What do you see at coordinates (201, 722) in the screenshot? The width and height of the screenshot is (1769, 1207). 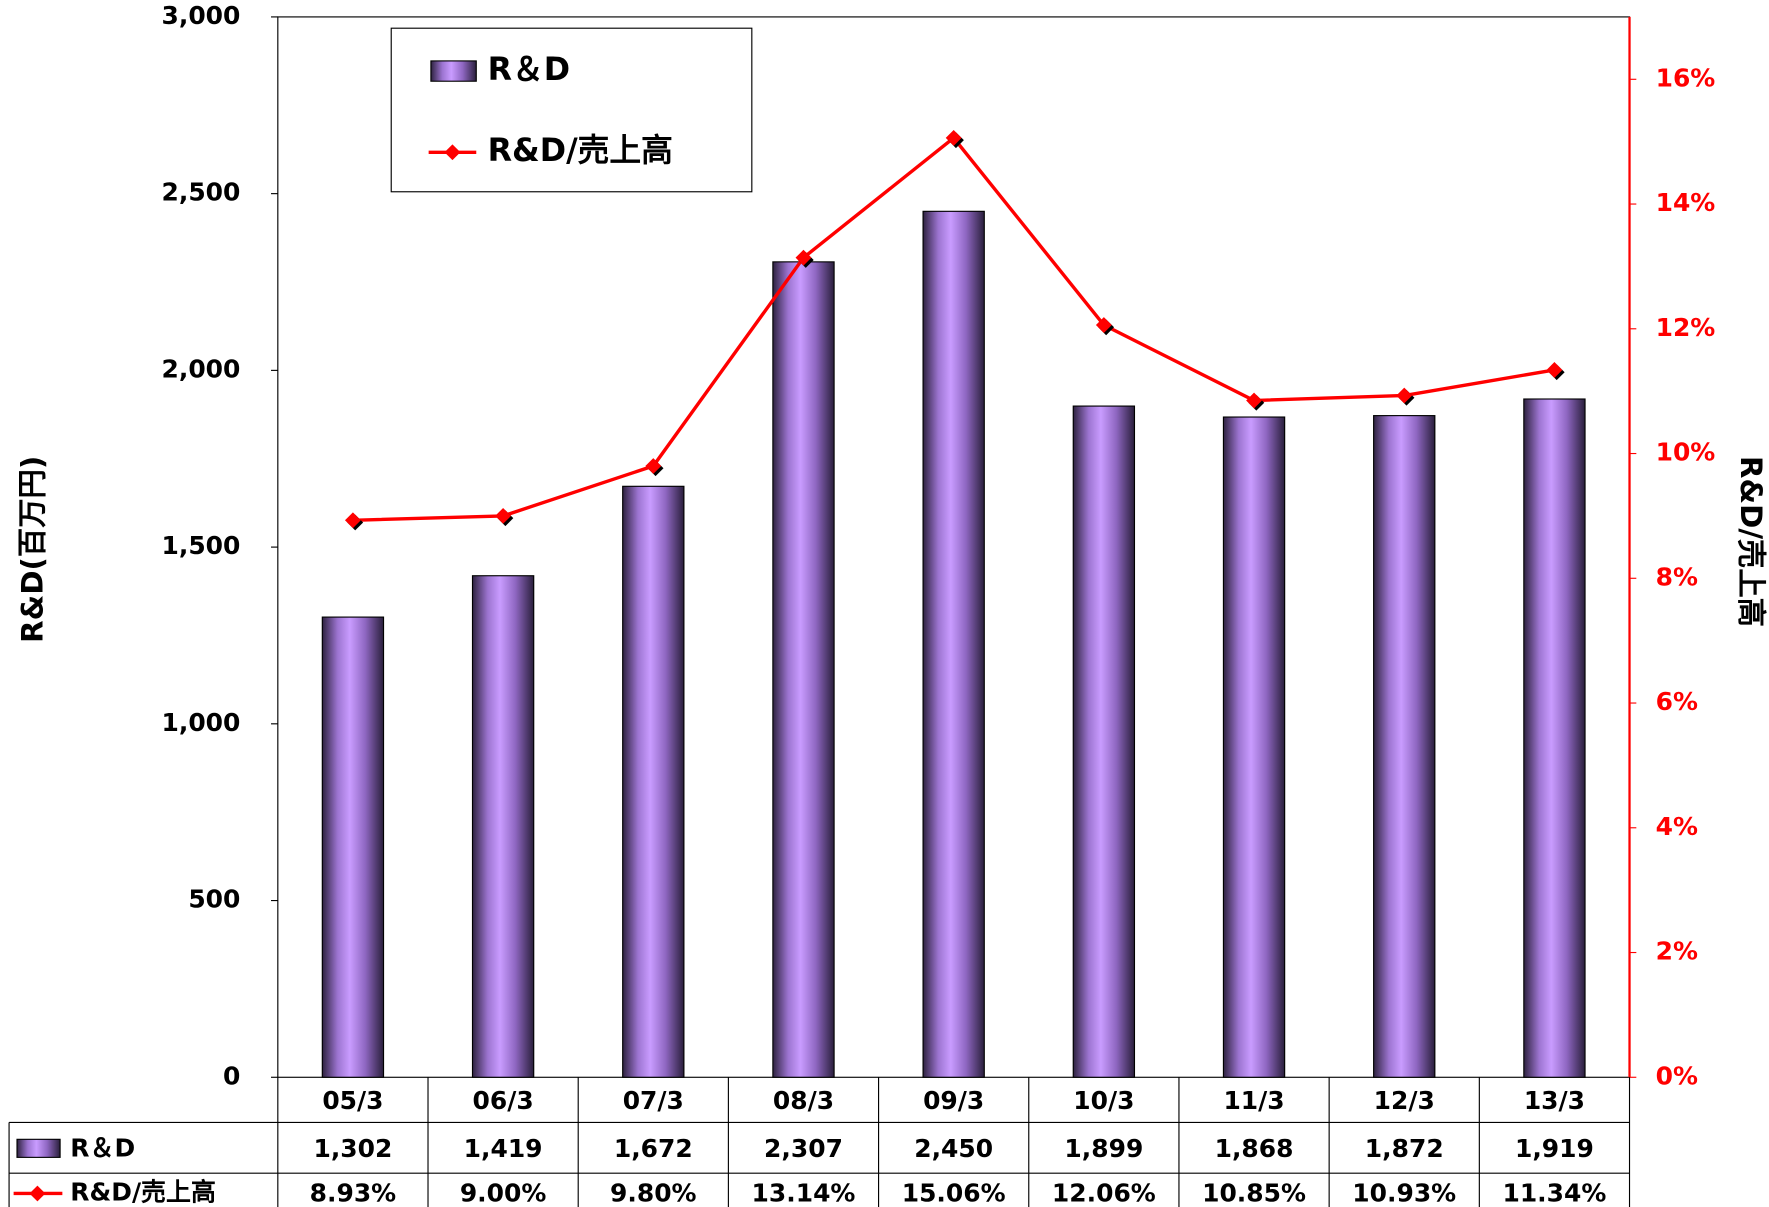 I see `y-tick-label: 1,000` at bounding box center [201, 722].